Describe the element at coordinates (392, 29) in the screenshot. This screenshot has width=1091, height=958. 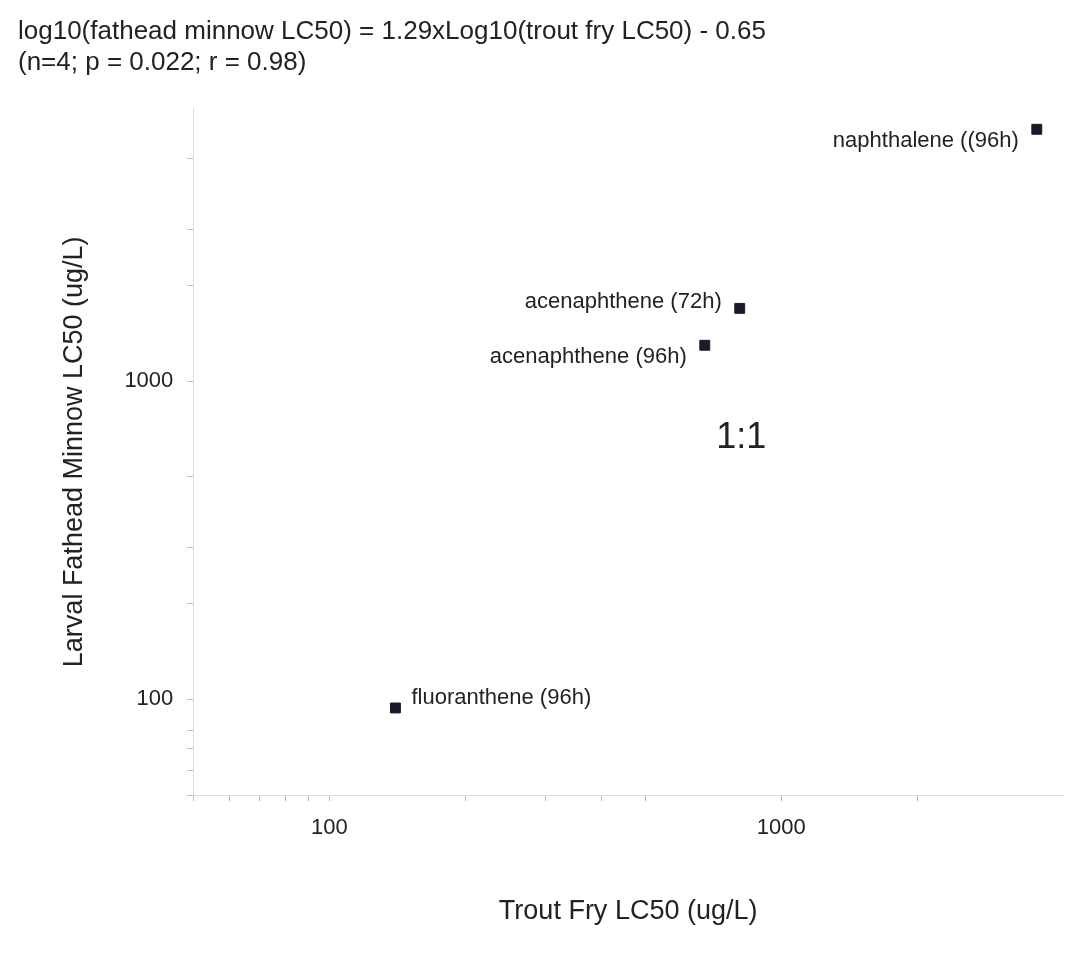
I see `chart-title: log10(fathead minnow LC50) = 1.29xLog10(trout fry LC50) - 0.65` at that location.